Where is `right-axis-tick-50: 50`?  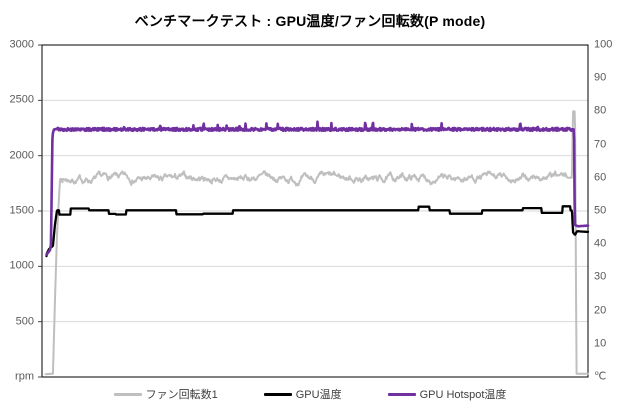
right-axis-tick-50: 50 is located at coordinates (600, 210).